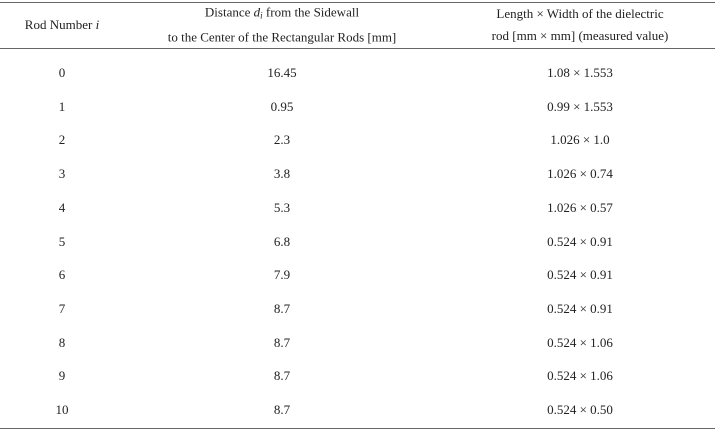 This screenshot has width=715, height=430. I want to click on top-rule, so click(357, 2).